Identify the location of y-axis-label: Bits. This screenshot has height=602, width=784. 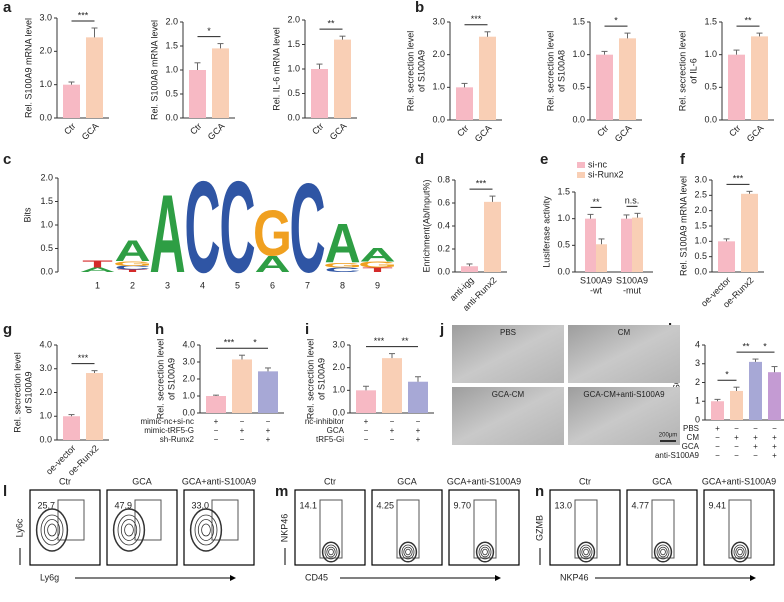
(27, 215).